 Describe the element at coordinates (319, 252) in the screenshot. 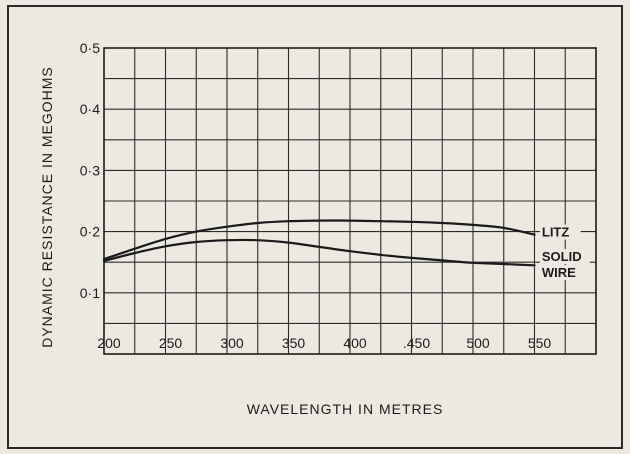

I see `series-line-solid-wire` at that location.